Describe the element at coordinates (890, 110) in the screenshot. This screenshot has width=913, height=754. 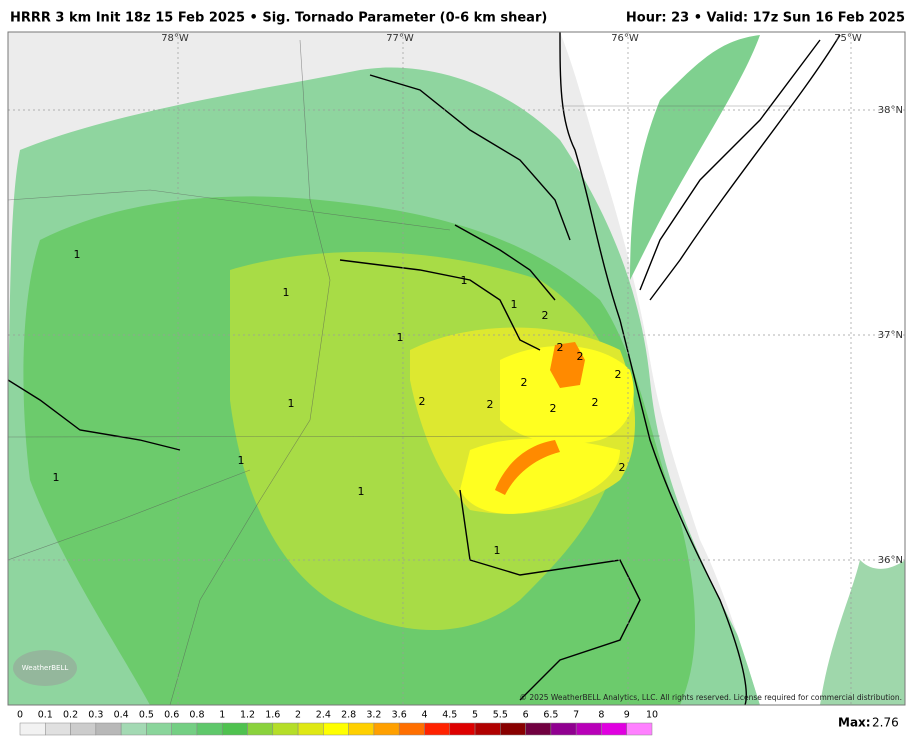
I see `latitude-label: 38°N` at that location.